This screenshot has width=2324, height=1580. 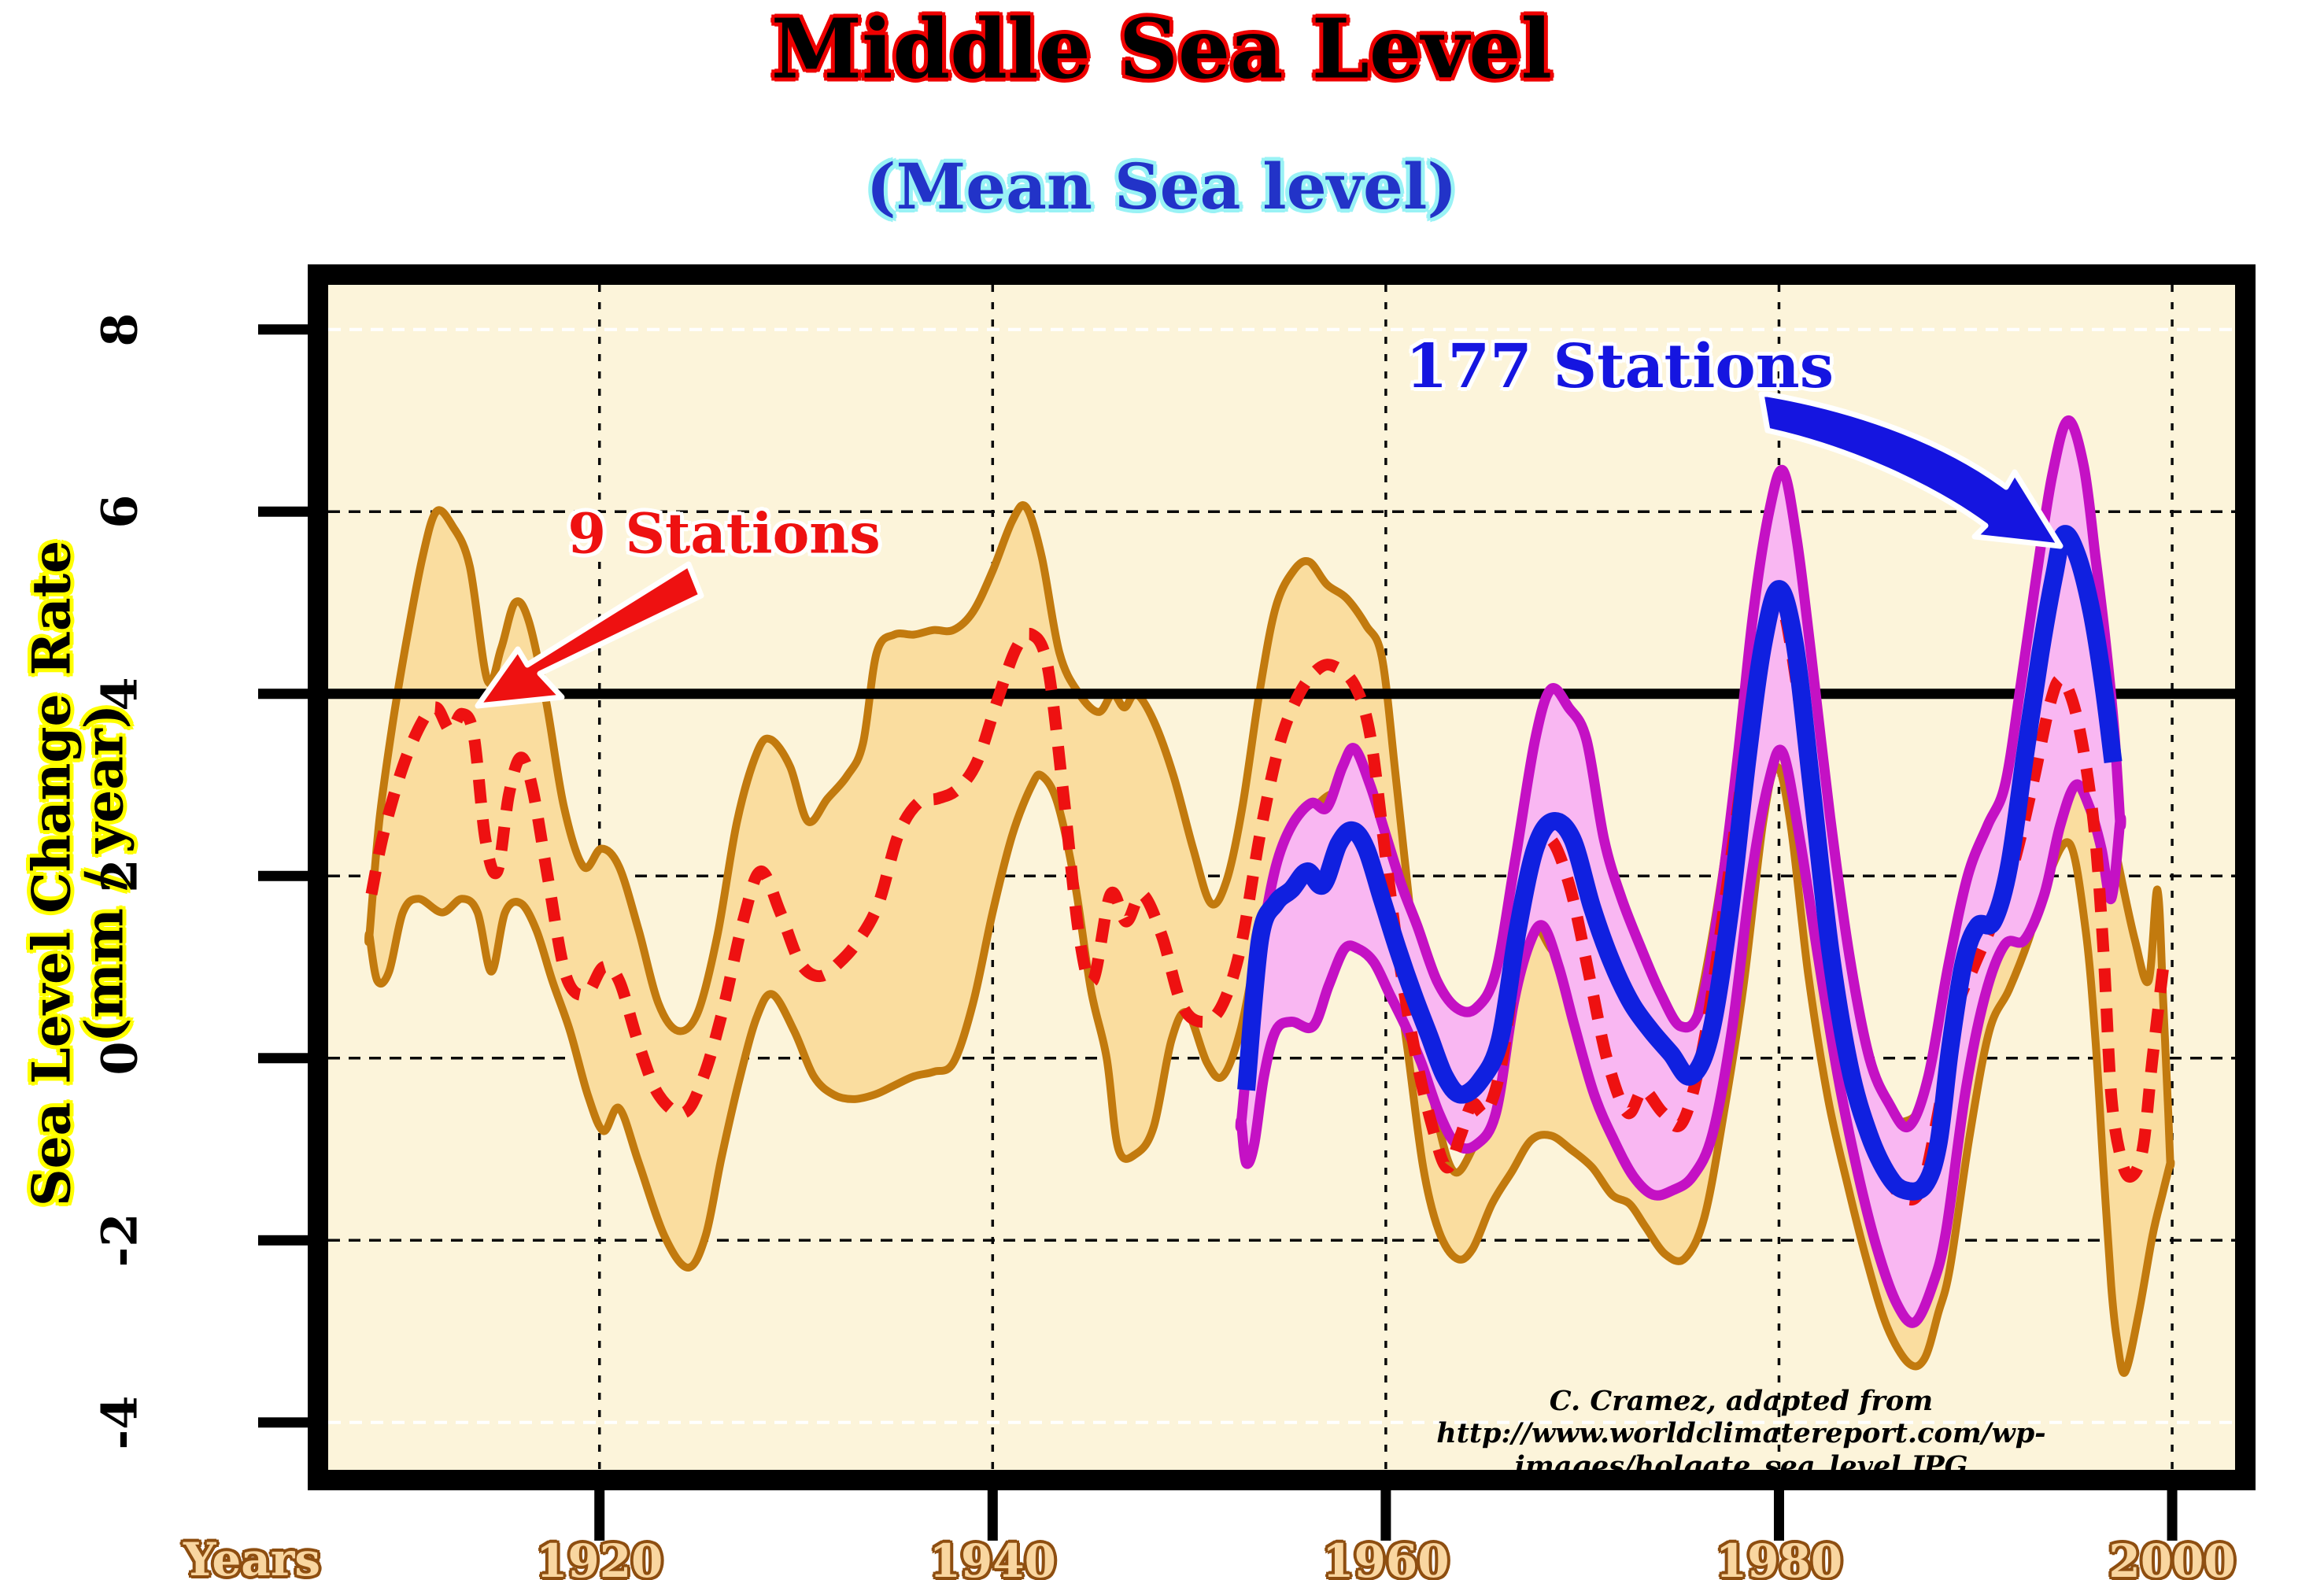 What do you see at coordinates (120, 694) in the screenshot?
I see `y-tick-label-4: 4` at bounding box center [120, 694].